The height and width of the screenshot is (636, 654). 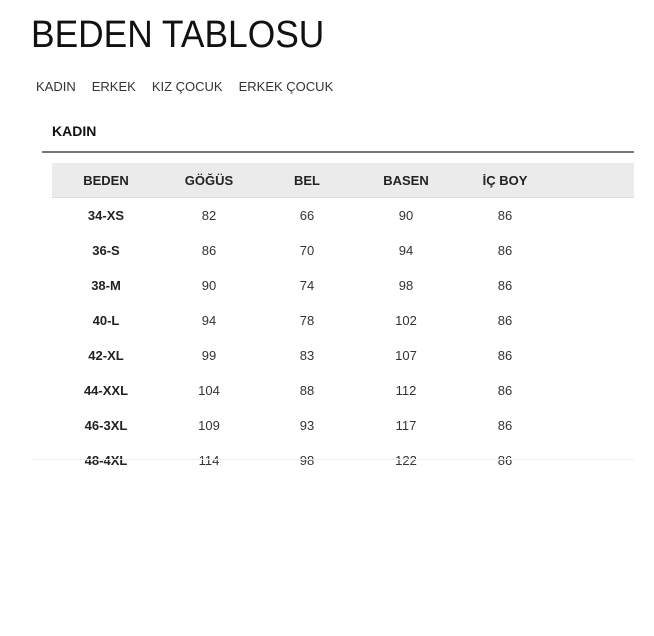 I want to click on size-cell: 48-4XL, so click(x=106, y=460).